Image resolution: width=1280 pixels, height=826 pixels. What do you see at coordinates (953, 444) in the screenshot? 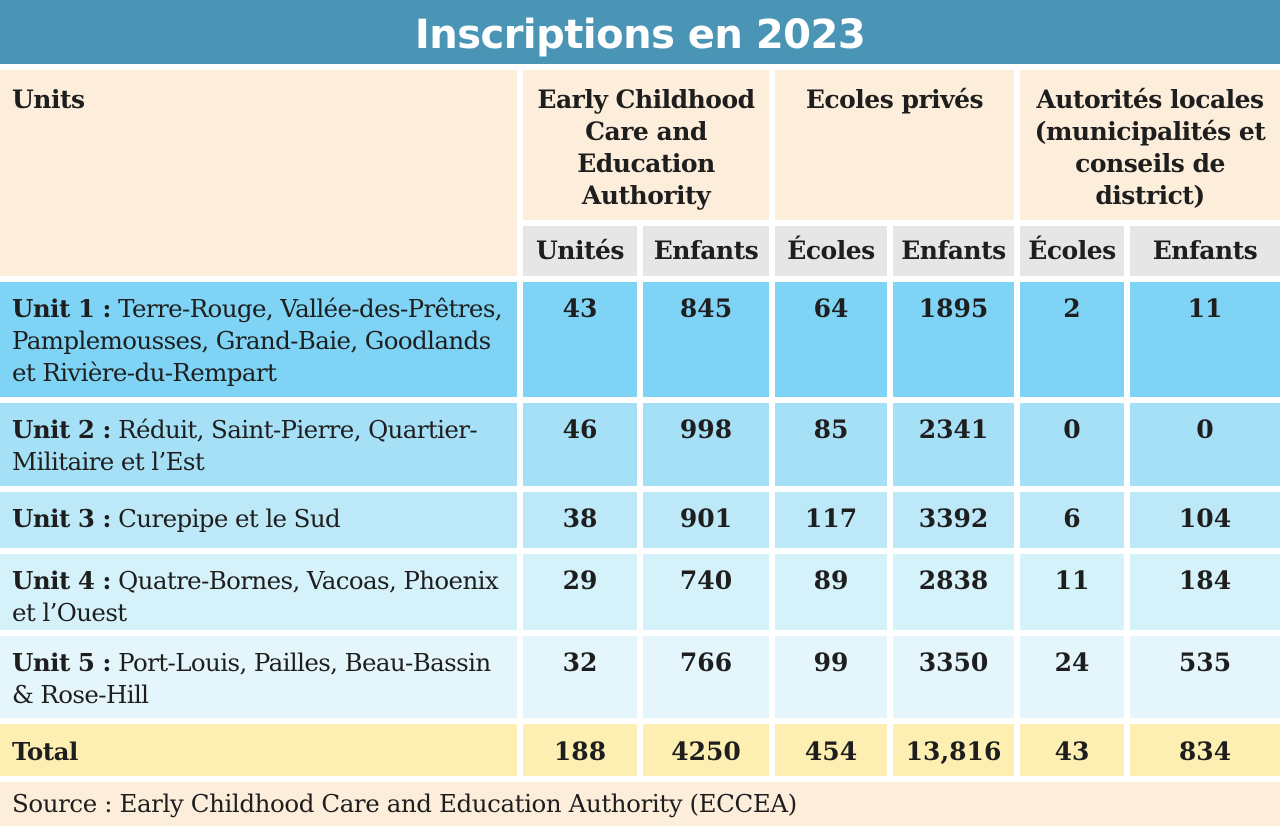
I see `table-cell: 2341` at bounding box center [953, 444].